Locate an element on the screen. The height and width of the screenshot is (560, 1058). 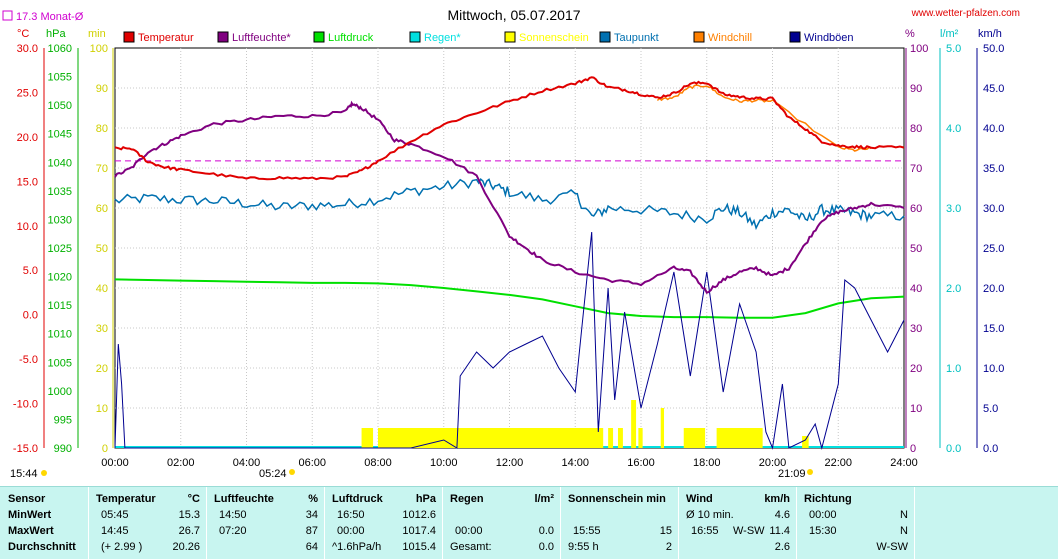
press-max-value: 1017.4 is located at coordinates (419, 531).